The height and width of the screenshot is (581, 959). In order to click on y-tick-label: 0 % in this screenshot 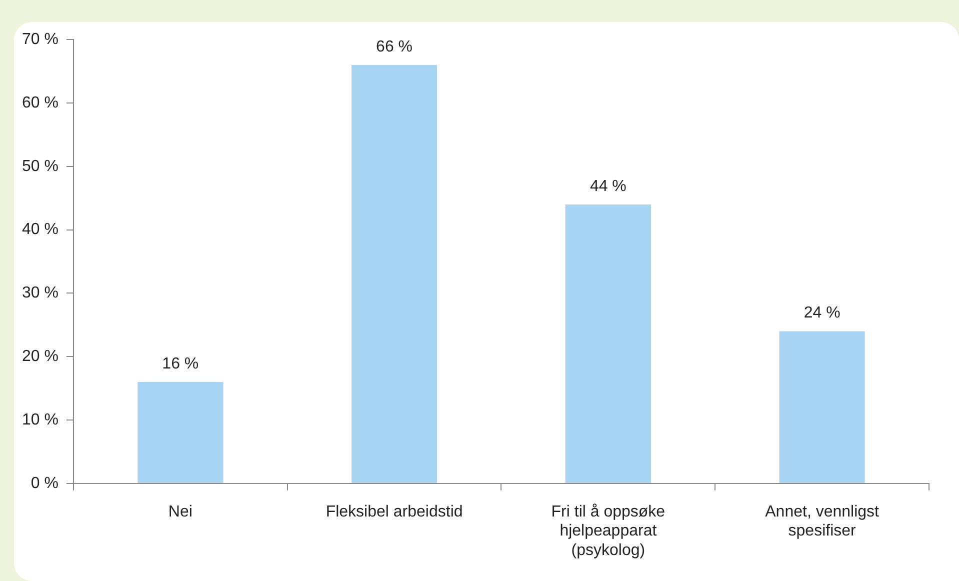, I will do `click(44, 483)`.